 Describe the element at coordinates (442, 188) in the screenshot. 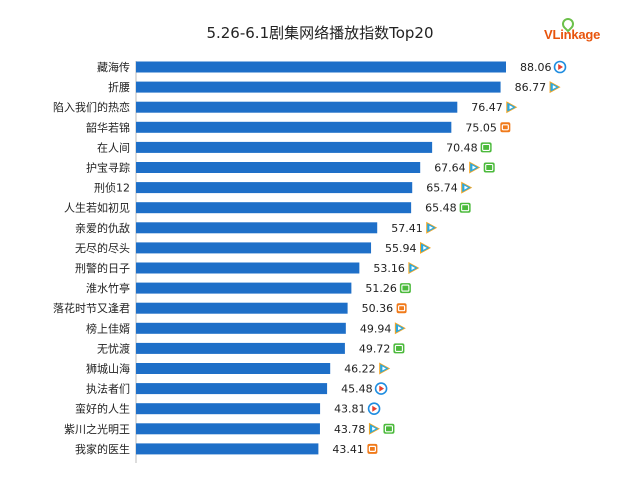

I see `value-label: 65.74` at that location.